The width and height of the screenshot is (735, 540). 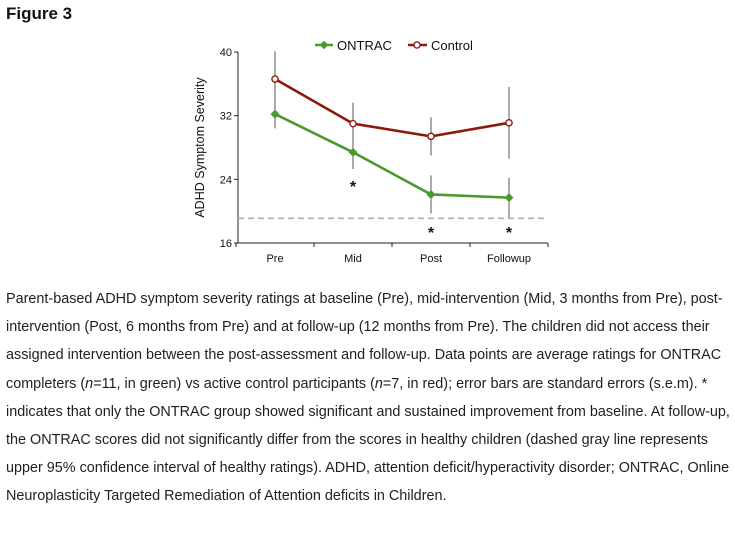 What do you see at coordinates (353, 259) in the screenshot?
I see `x-tick-label: Mid` at bounding box center [353, 259].